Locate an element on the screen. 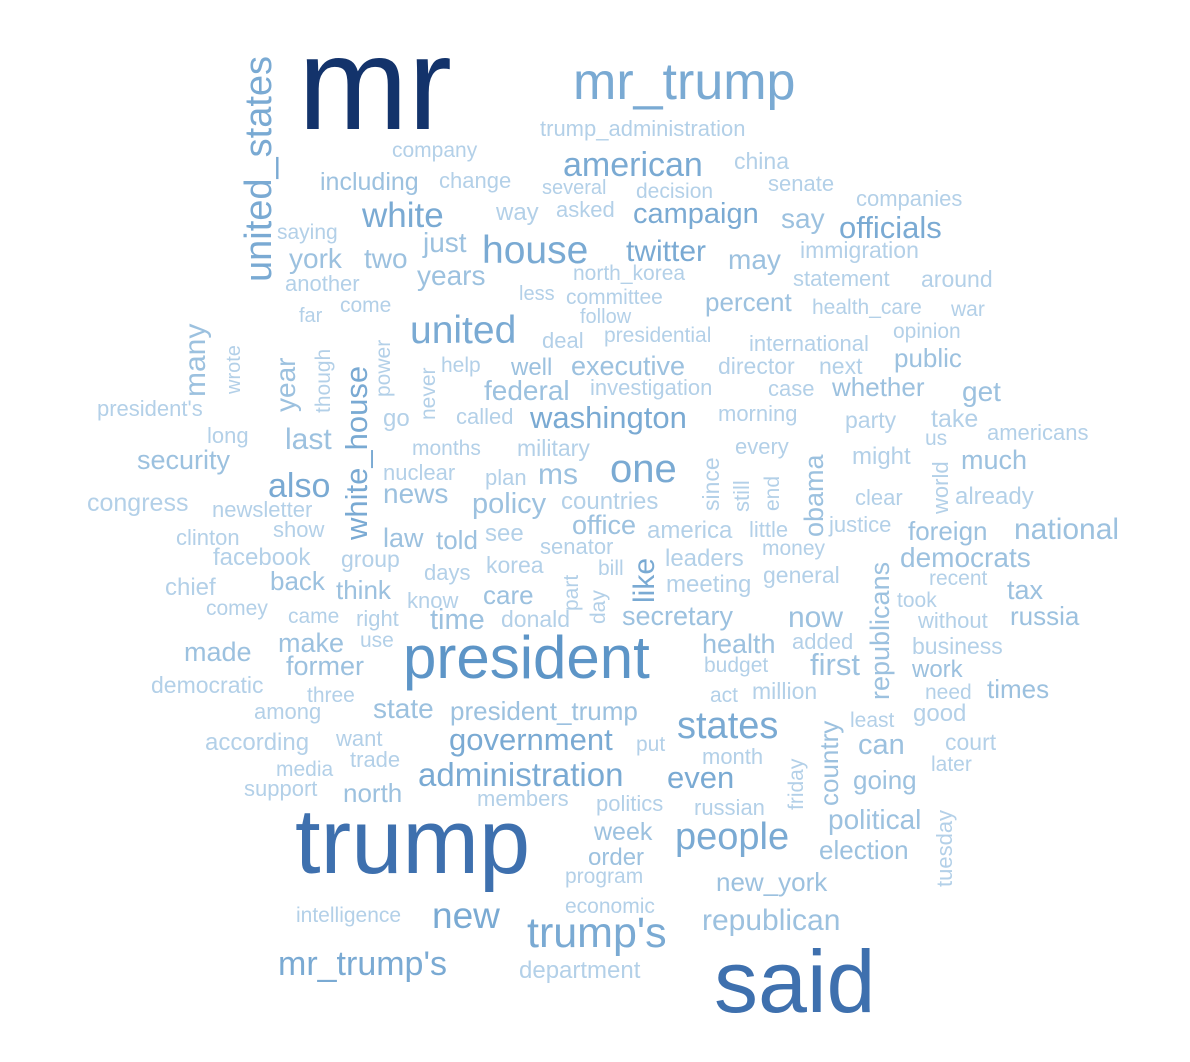 The height and width of the screenshot is (1062, 1190). word: mr_trump is located at coordinates (684, 82).